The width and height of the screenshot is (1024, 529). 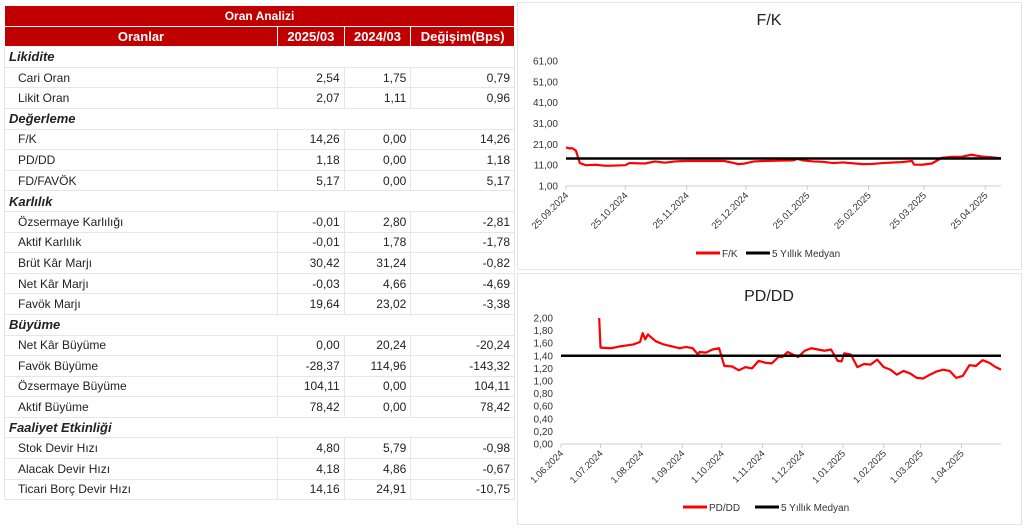 What do you see at coordinates (544, 319) in the screenshot?
I see `y-tick-label: 2,00` at bounding box center [544, 319].